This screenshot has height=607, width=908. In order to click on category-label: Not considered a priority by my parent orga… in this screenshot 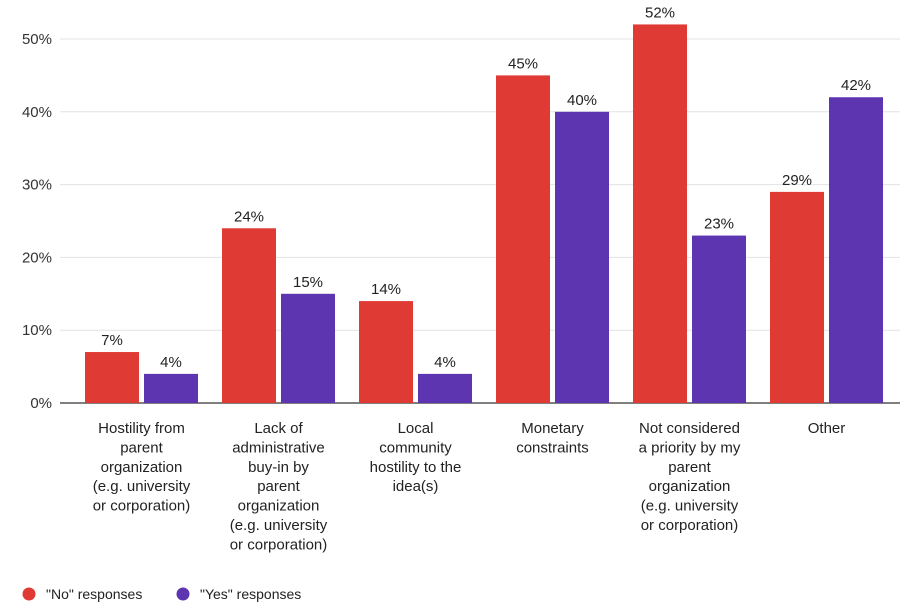, I will do `click(690, 477)`.